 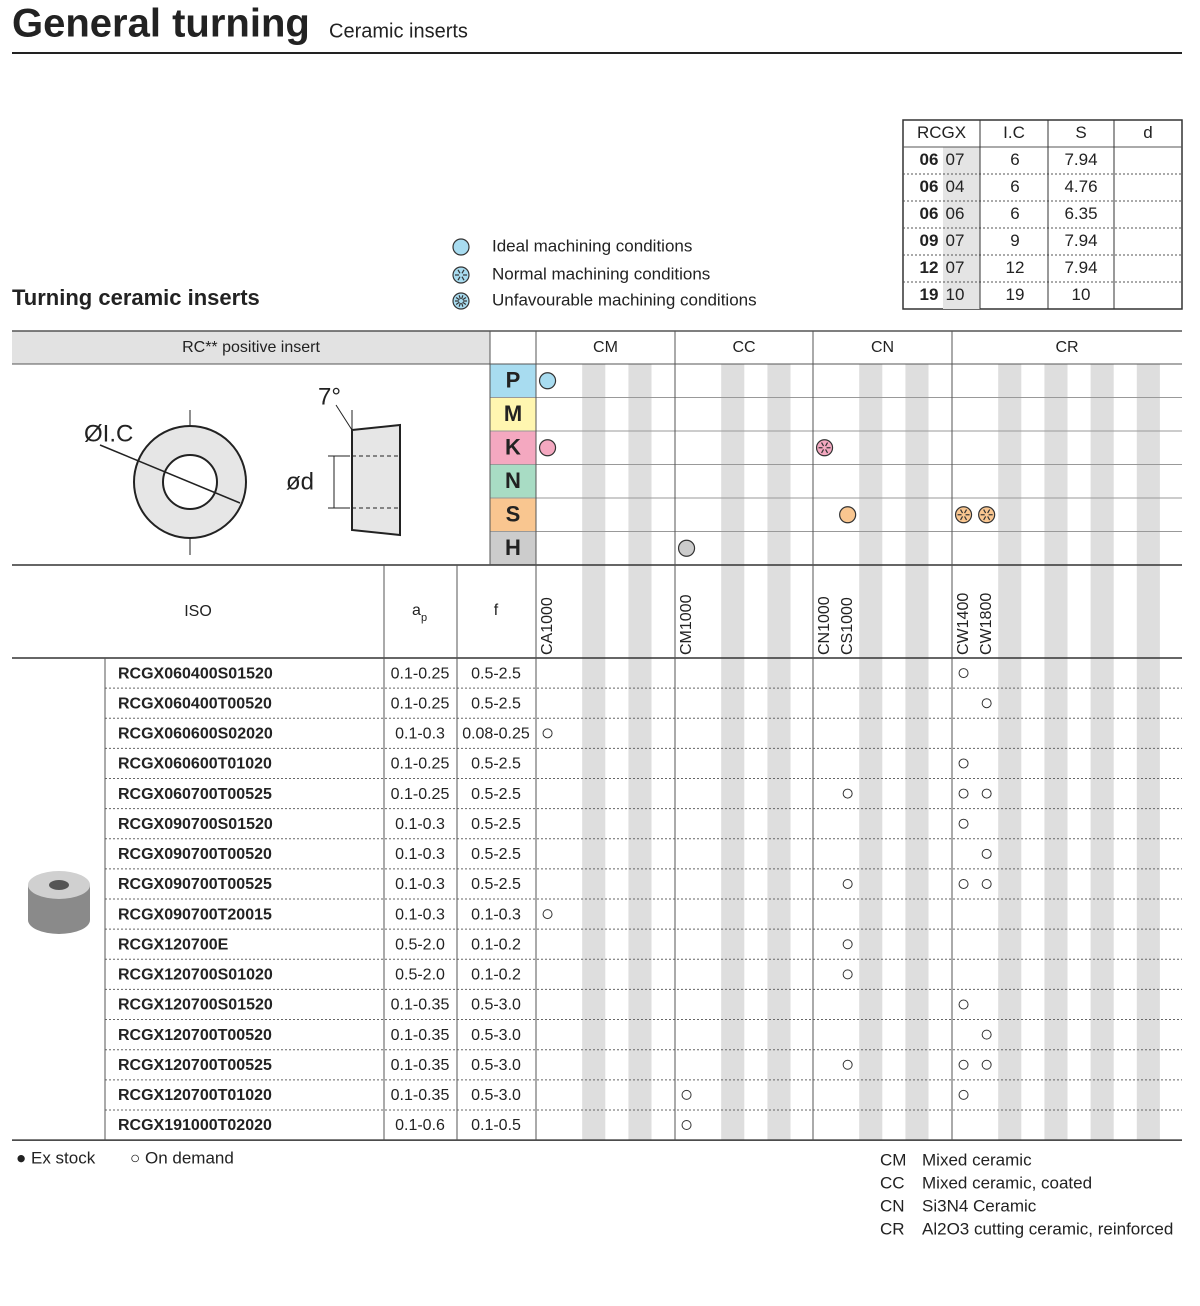 I want to click on iso-code: RCGX120700T01020, so click(x=195, y=1095).